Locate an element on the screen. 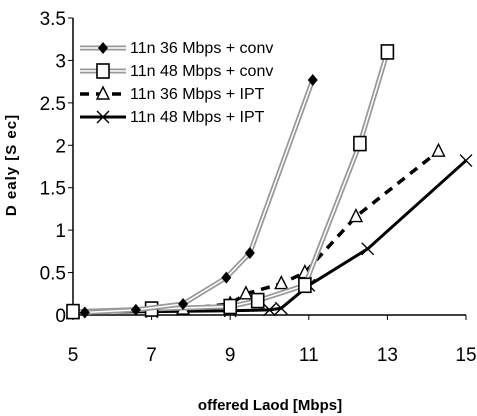 Image resolution: width=477 pixels, height=416 pixels. legend-label-4: 11n 48 Mbps + IPT is located at coordinates (197, 117).